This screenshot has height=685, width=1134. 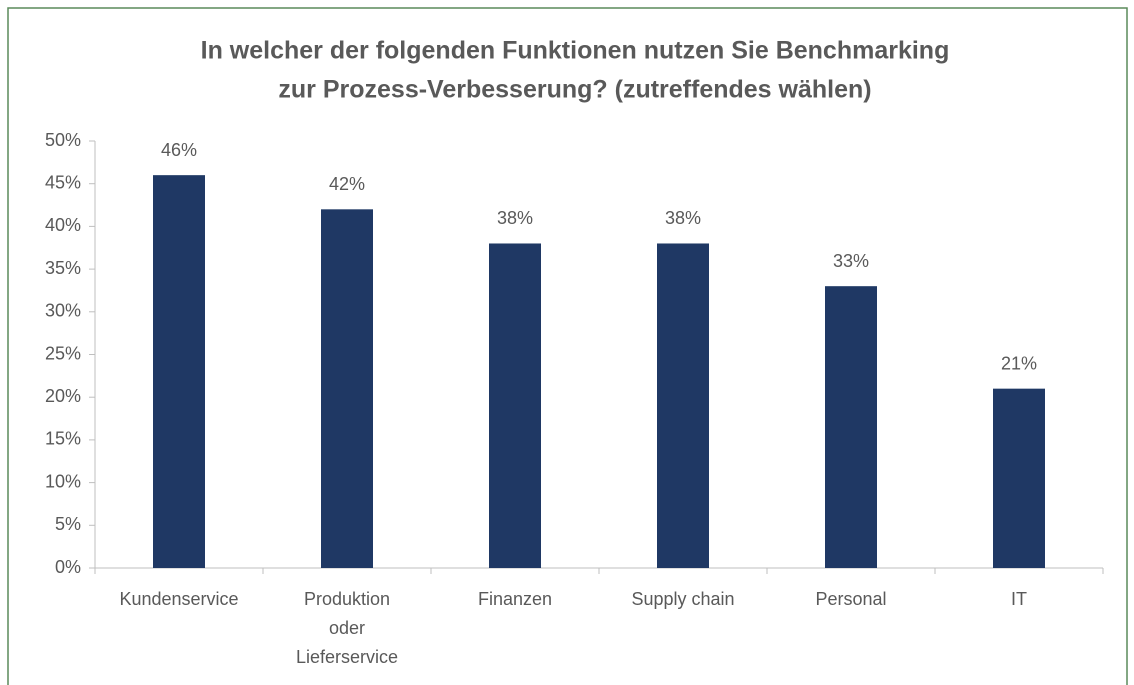 I want to click on data-label: 21%, so click(x=1019, y=363).